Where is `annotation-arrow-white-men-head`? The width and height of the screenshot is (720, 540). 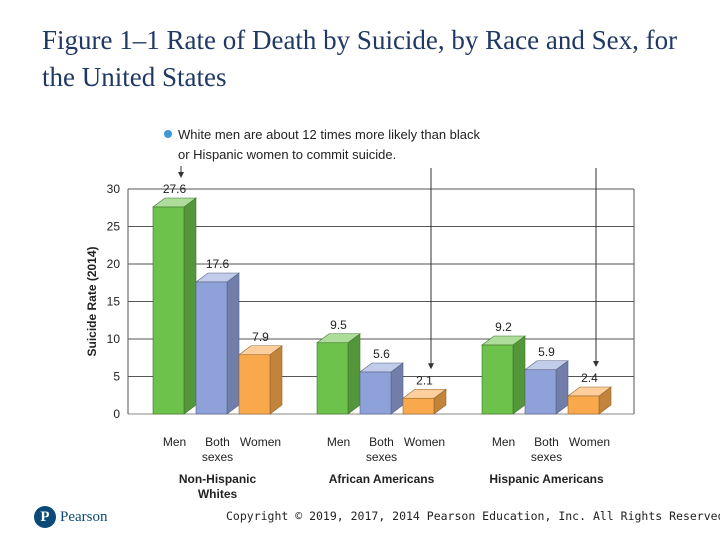
annotation-arrow-white-men-head is located at coordinates (181, 175).